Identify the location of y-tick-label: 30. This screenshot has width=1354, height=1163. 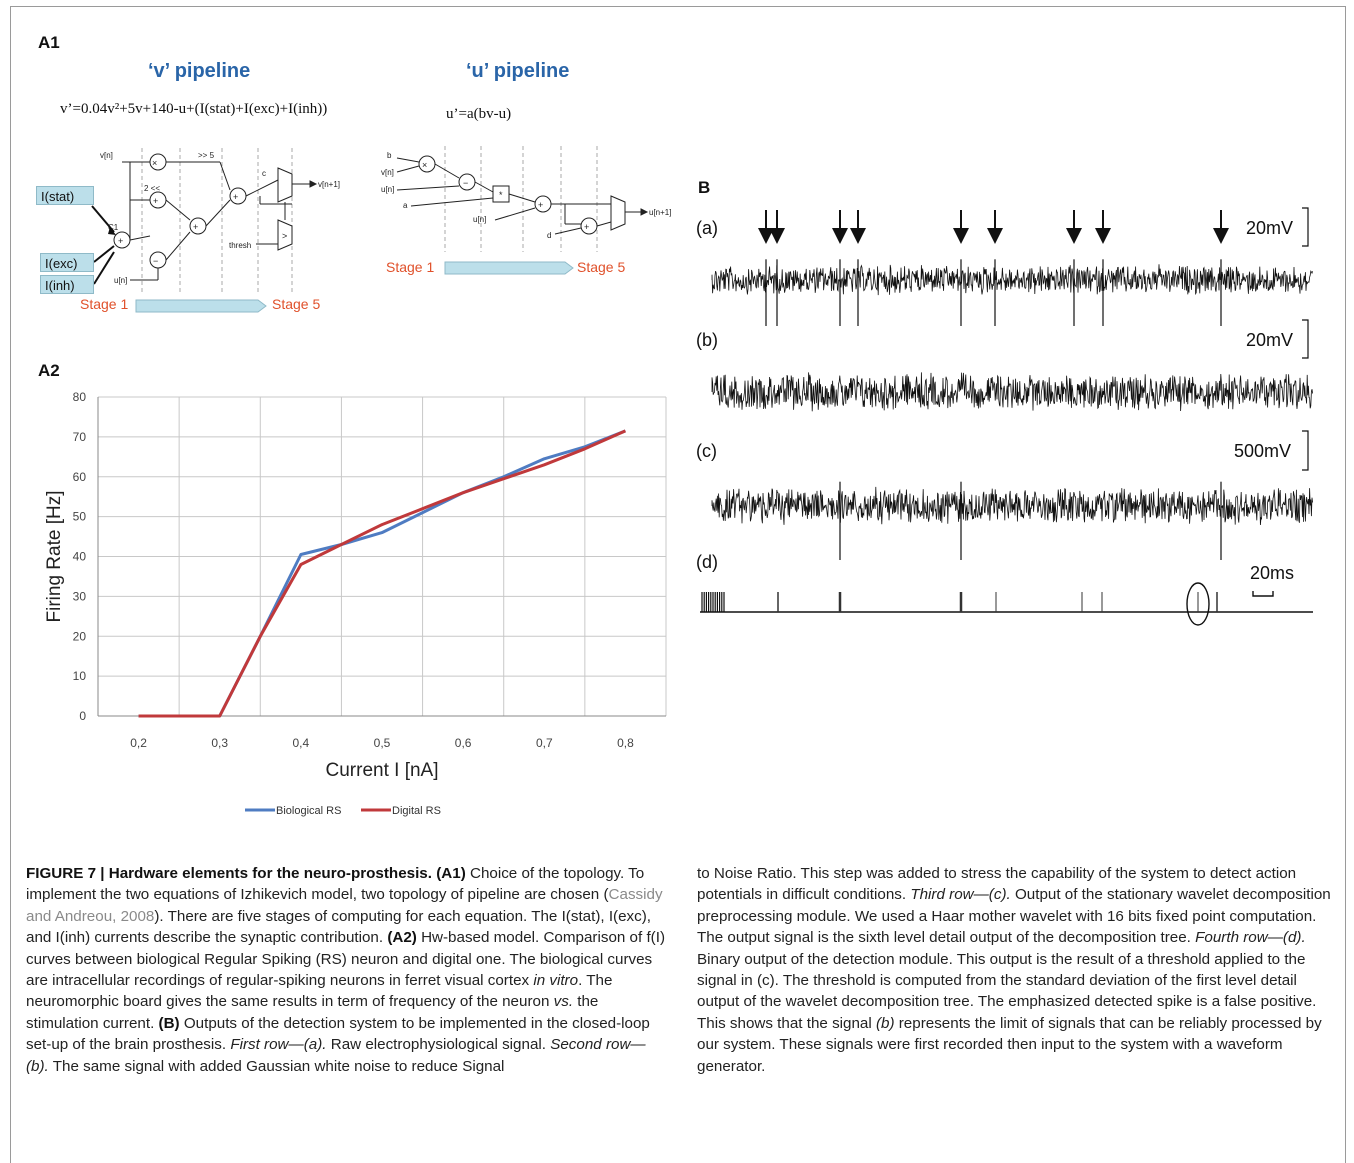
(80, 596).